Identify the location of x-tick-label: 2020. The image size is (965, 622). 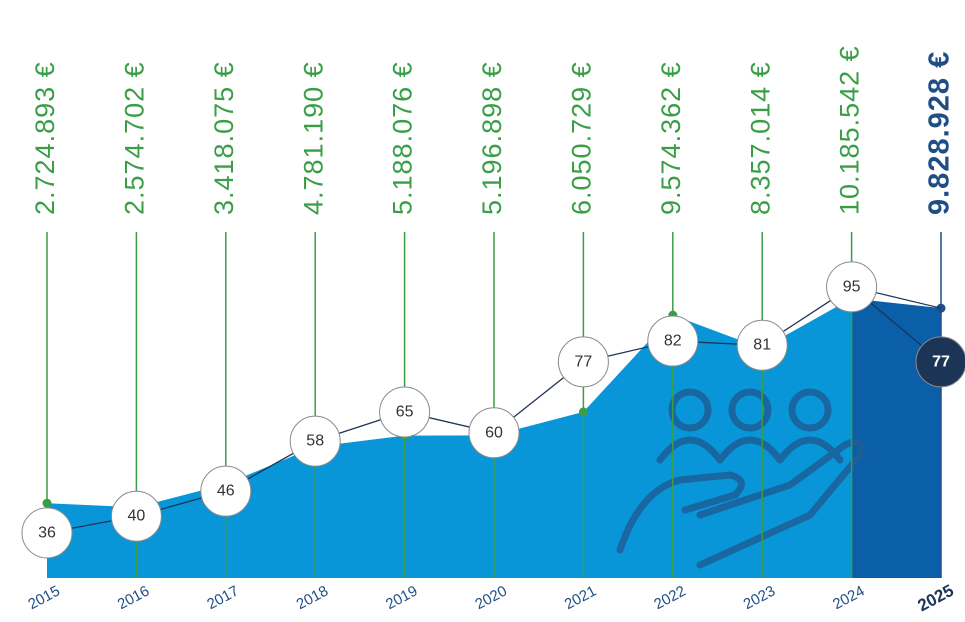
(490, 598).